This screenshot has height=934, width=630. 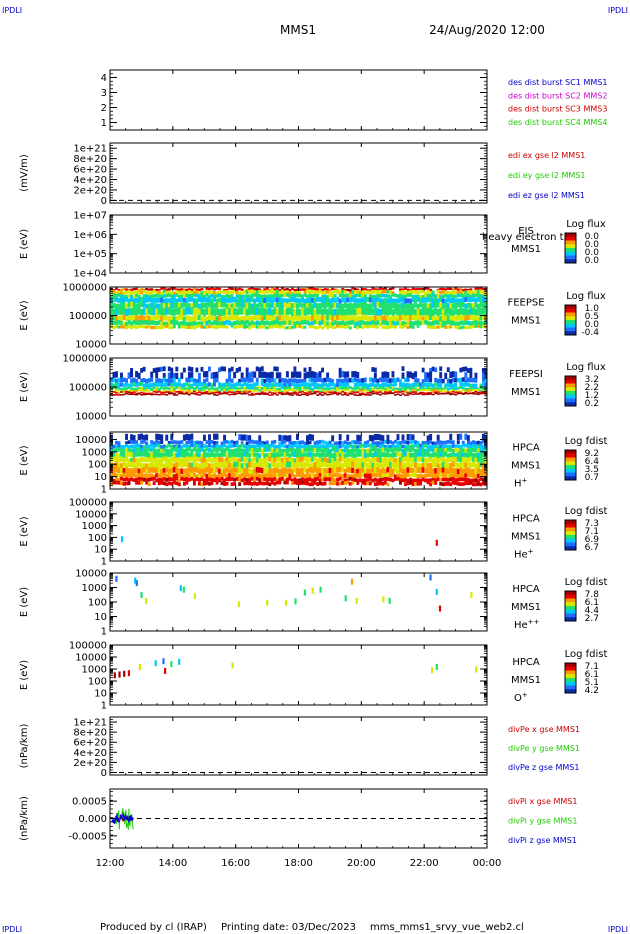 I want to click on spacecraft-label: MMS1, so click(x=526, y=680).